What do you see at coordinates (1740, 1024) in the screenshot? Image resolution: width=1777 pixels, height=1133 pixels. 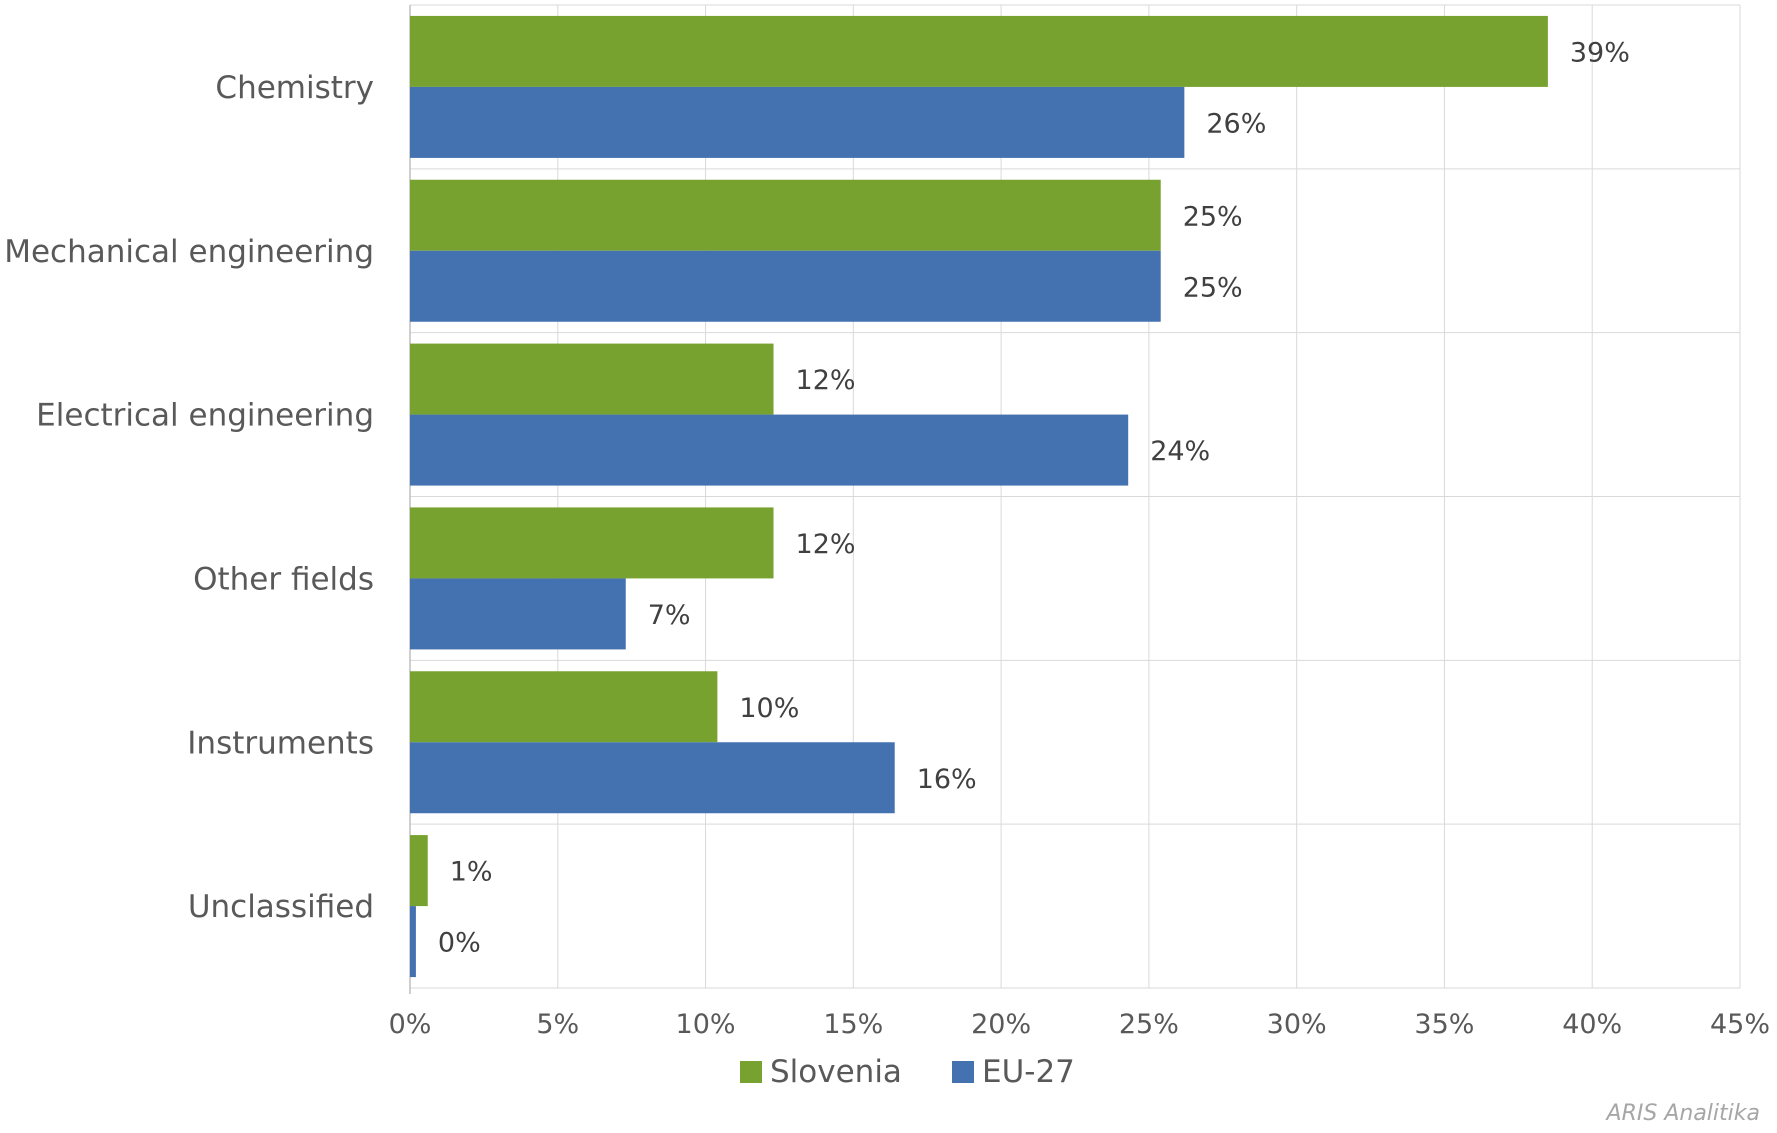 I see `x-tick-label-9: 45%` at bounding box center [1740, 1024].